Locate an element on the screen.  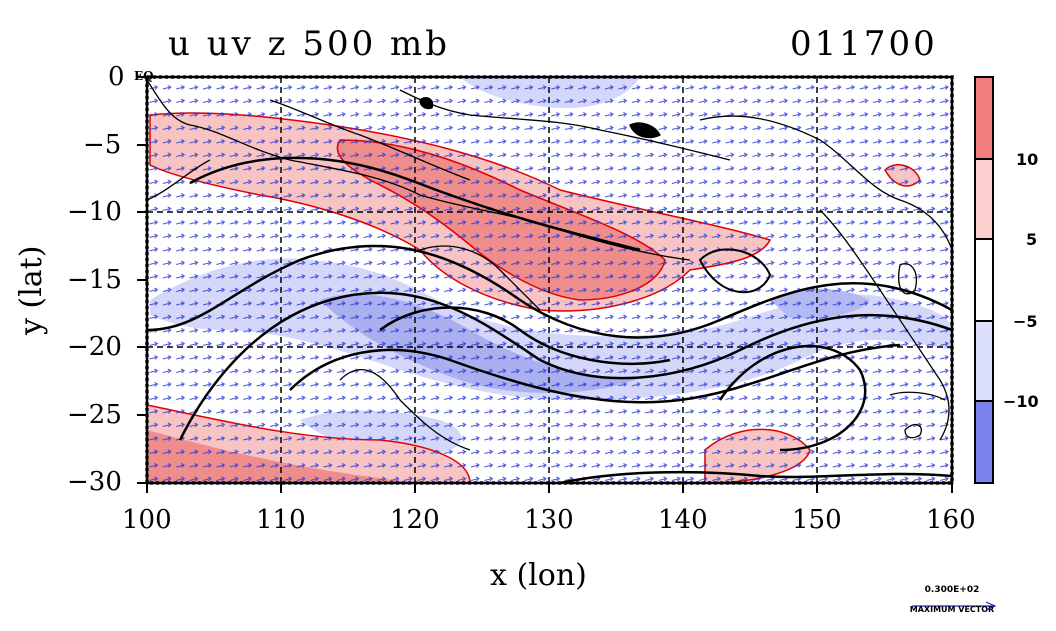
max-vector-arrow is located at coordinates (954, 606).